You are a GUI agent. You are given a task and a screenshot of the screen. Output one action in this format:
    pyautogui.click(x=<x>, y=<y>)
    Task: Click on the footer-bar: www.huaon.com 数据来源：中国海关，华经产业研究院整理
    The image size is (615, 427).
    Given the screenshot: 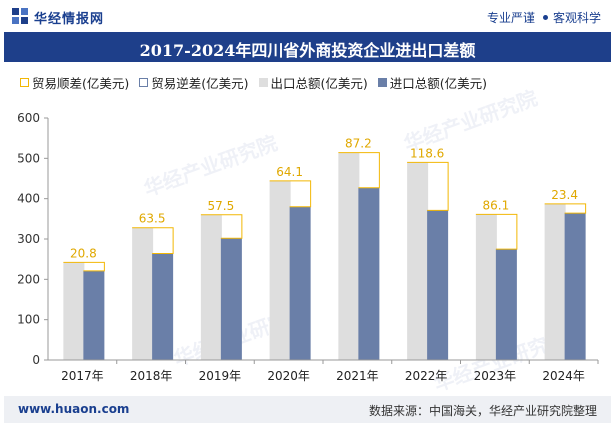 What is the action you would take?
    pyautogui.click(x=307, y=409)
    